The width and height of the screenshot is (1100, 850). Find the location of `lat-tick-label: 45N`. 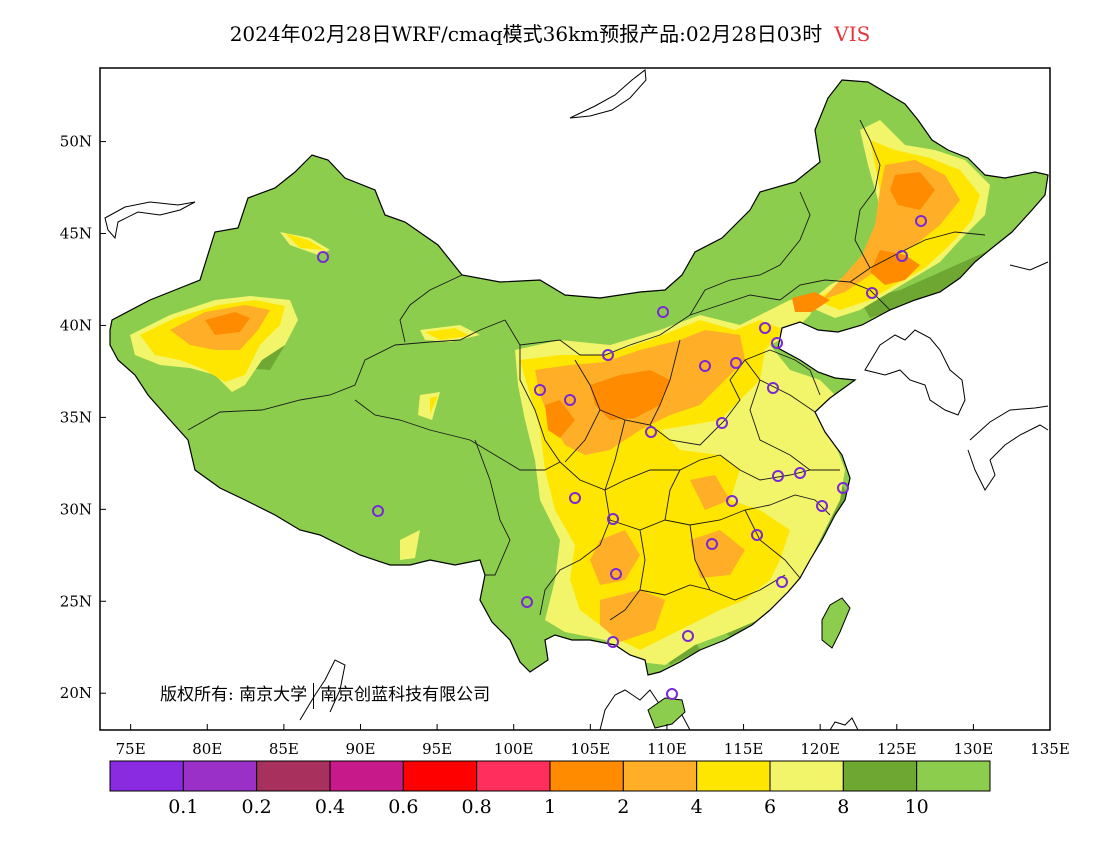

lat-tick-label: 45N is located at coordinates (76, 234).